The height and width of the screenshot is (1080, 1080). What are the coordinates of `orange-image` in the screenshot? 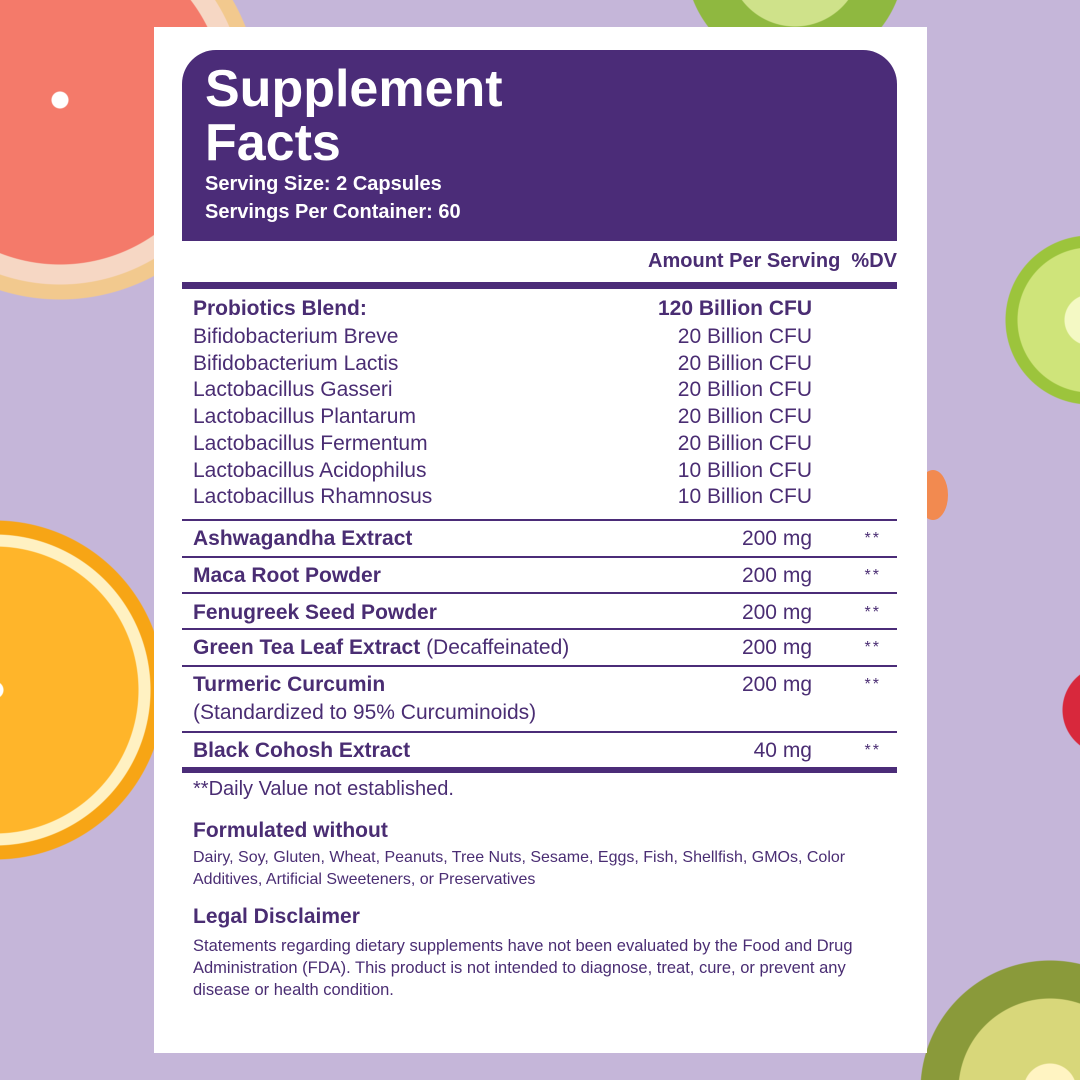 It's located at (82, 690).